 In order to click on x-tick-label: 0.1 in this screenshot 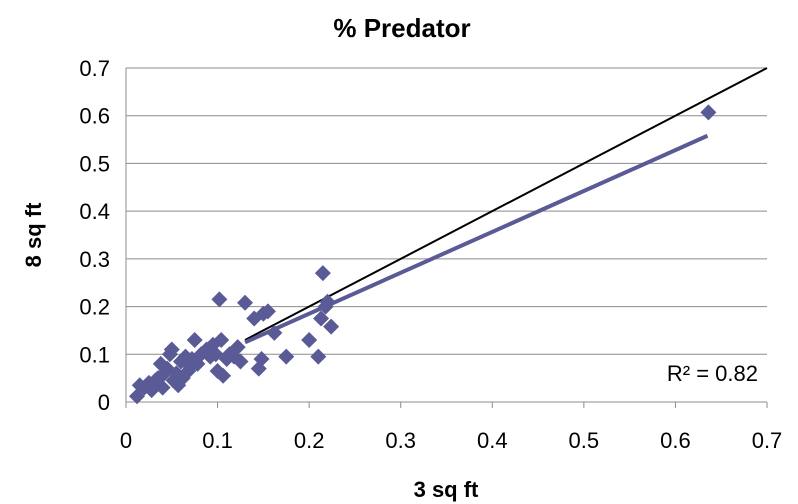, I will do `click(217, 440)`.